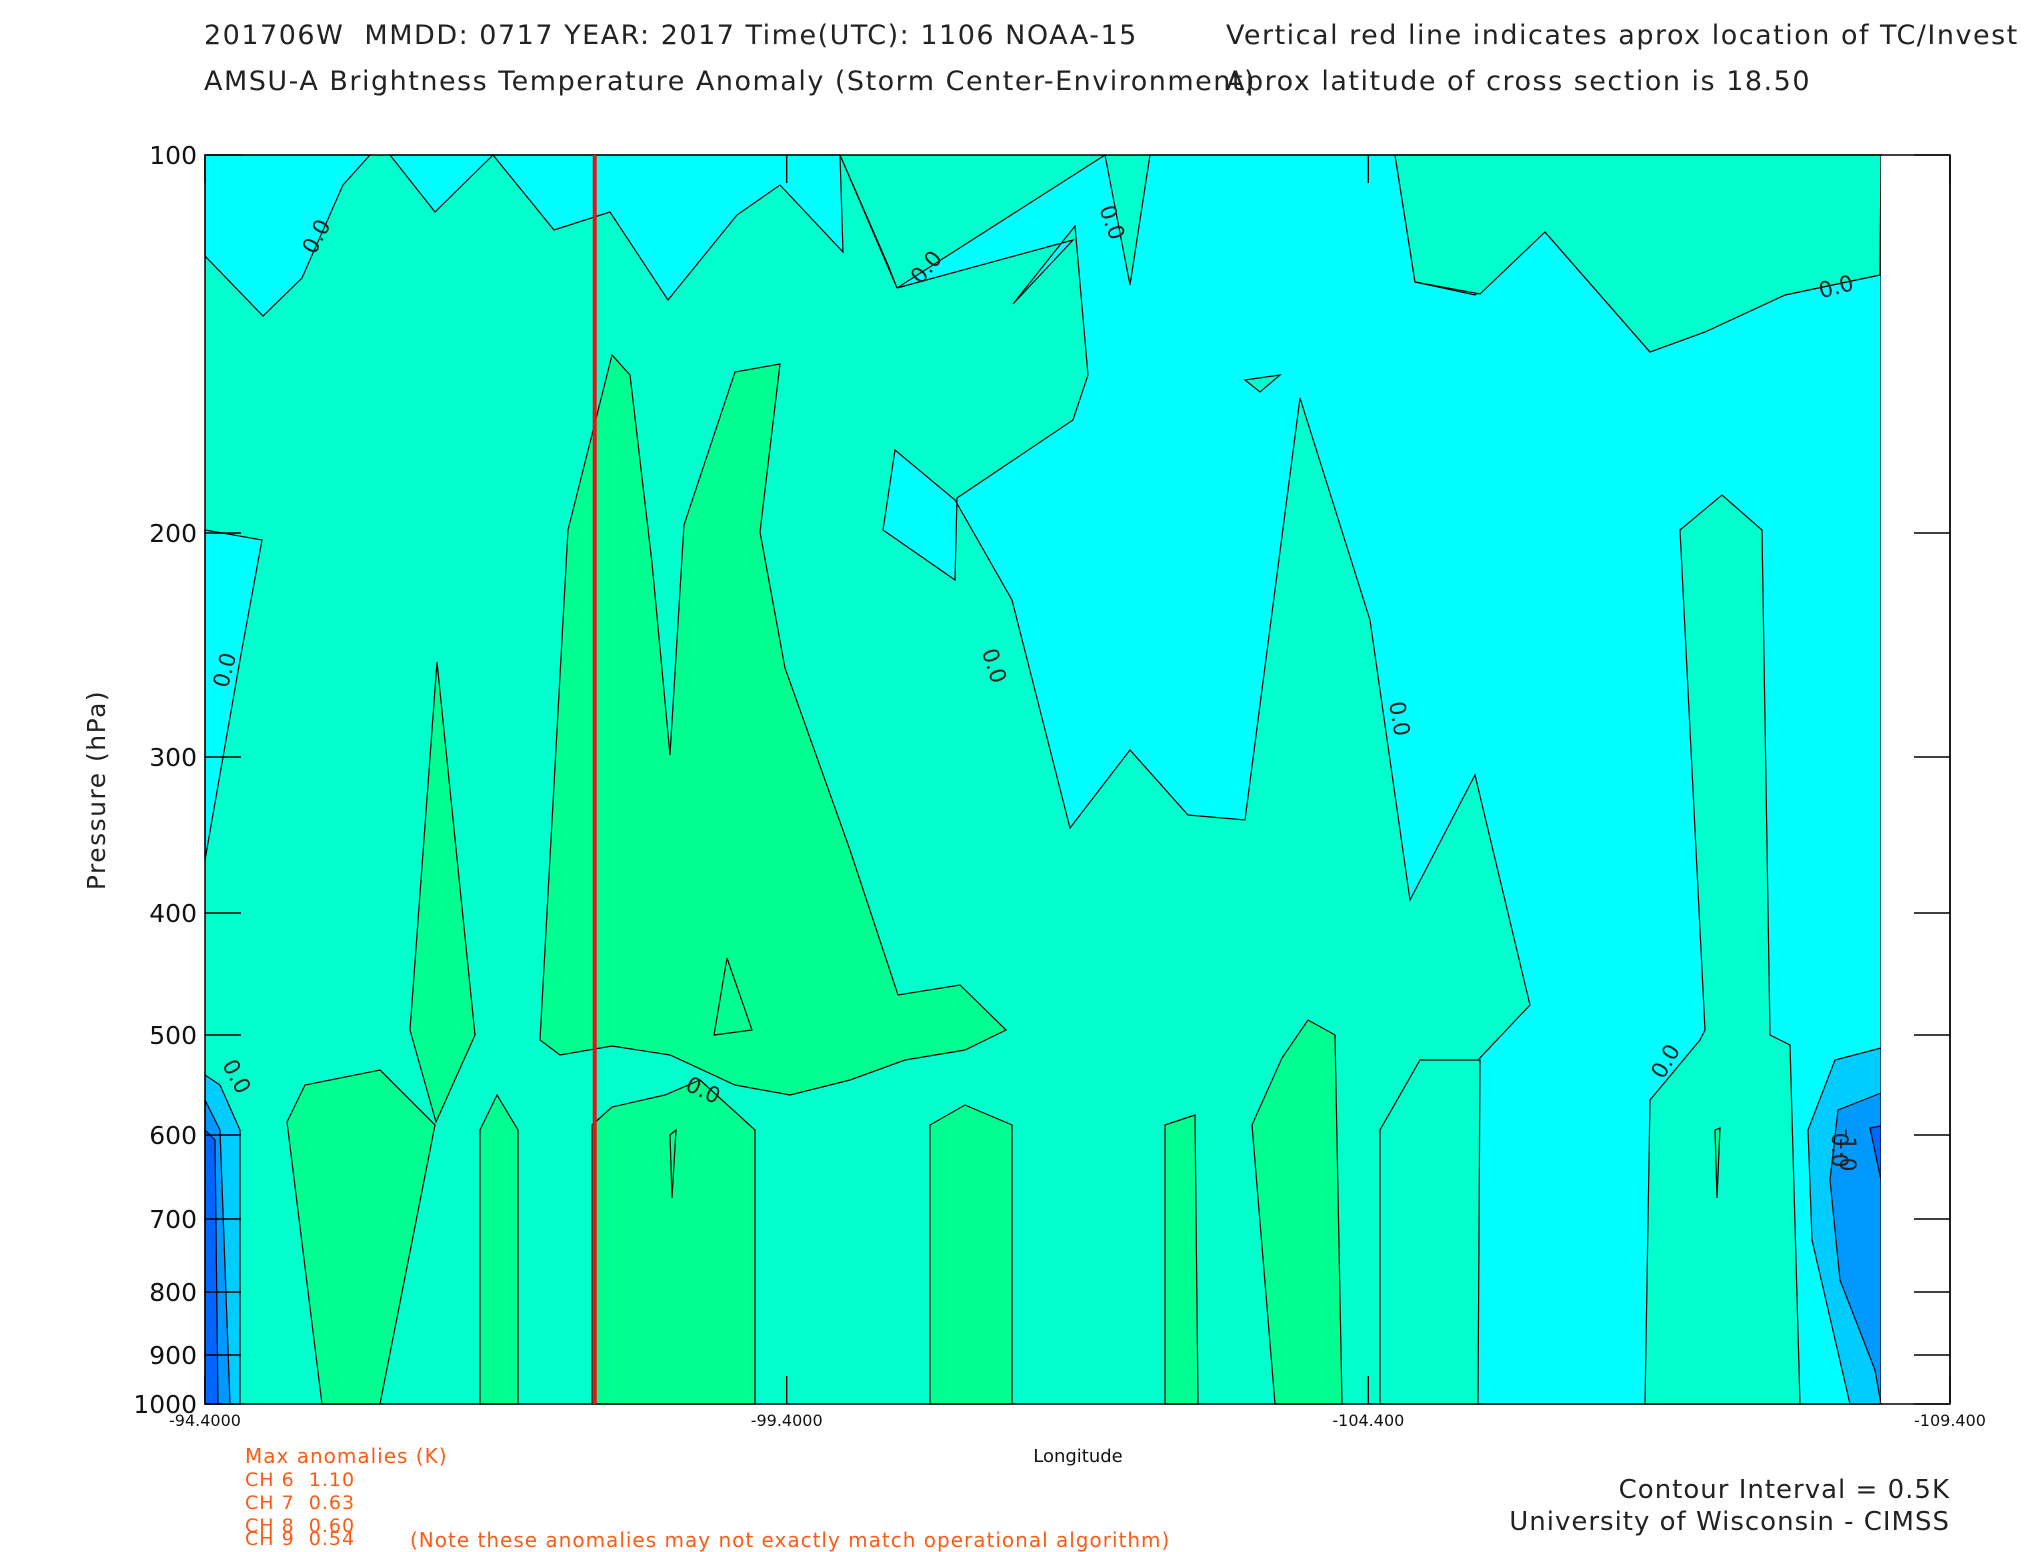 This screenshot has width=2025, height=1552. What do you see at coordinates (787, 1420) in the screenshot?
I see `x-tick-label: -99.4000` at bounding box center [787, 1420].